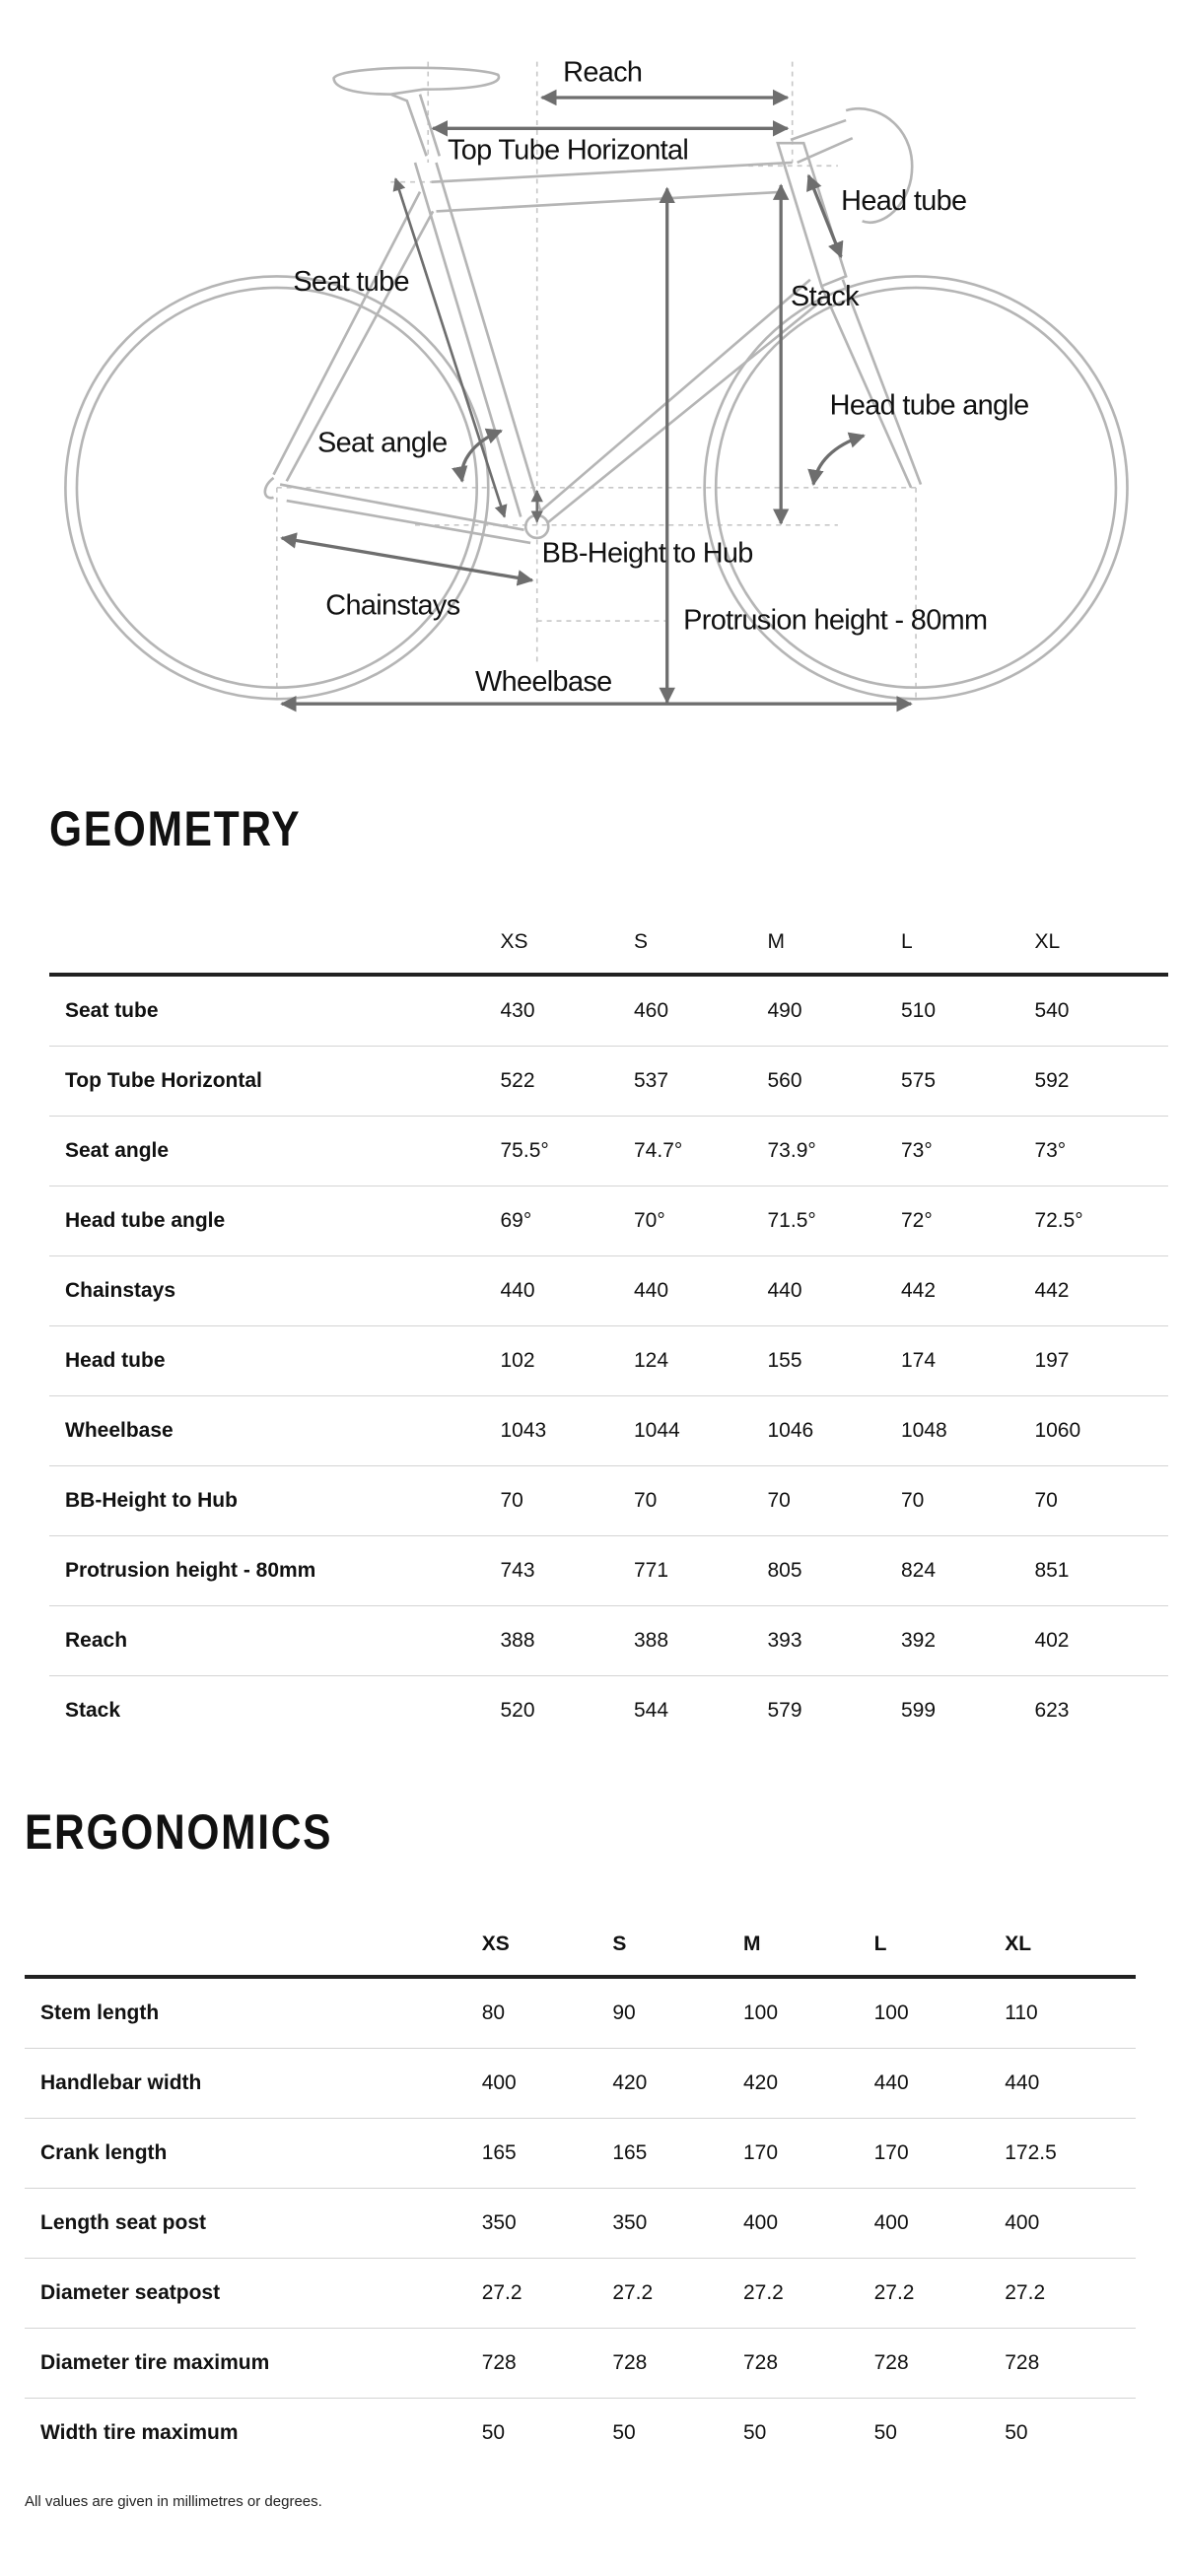 This screenshot has height=2576, width=1183. I want to click on cell-value: 71.5°, so click(834, 1221).